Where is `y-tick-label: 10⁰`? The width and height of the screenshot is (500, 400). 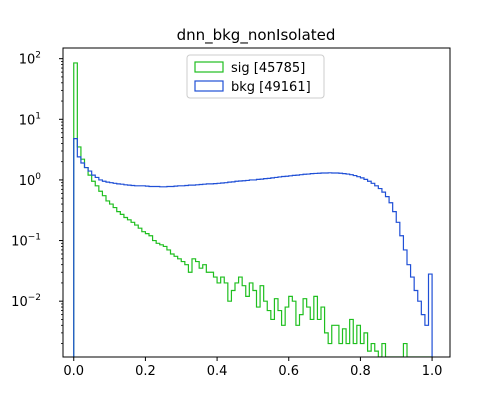
y-tick-label: 10⁰ is located at coordinates (30, 180).